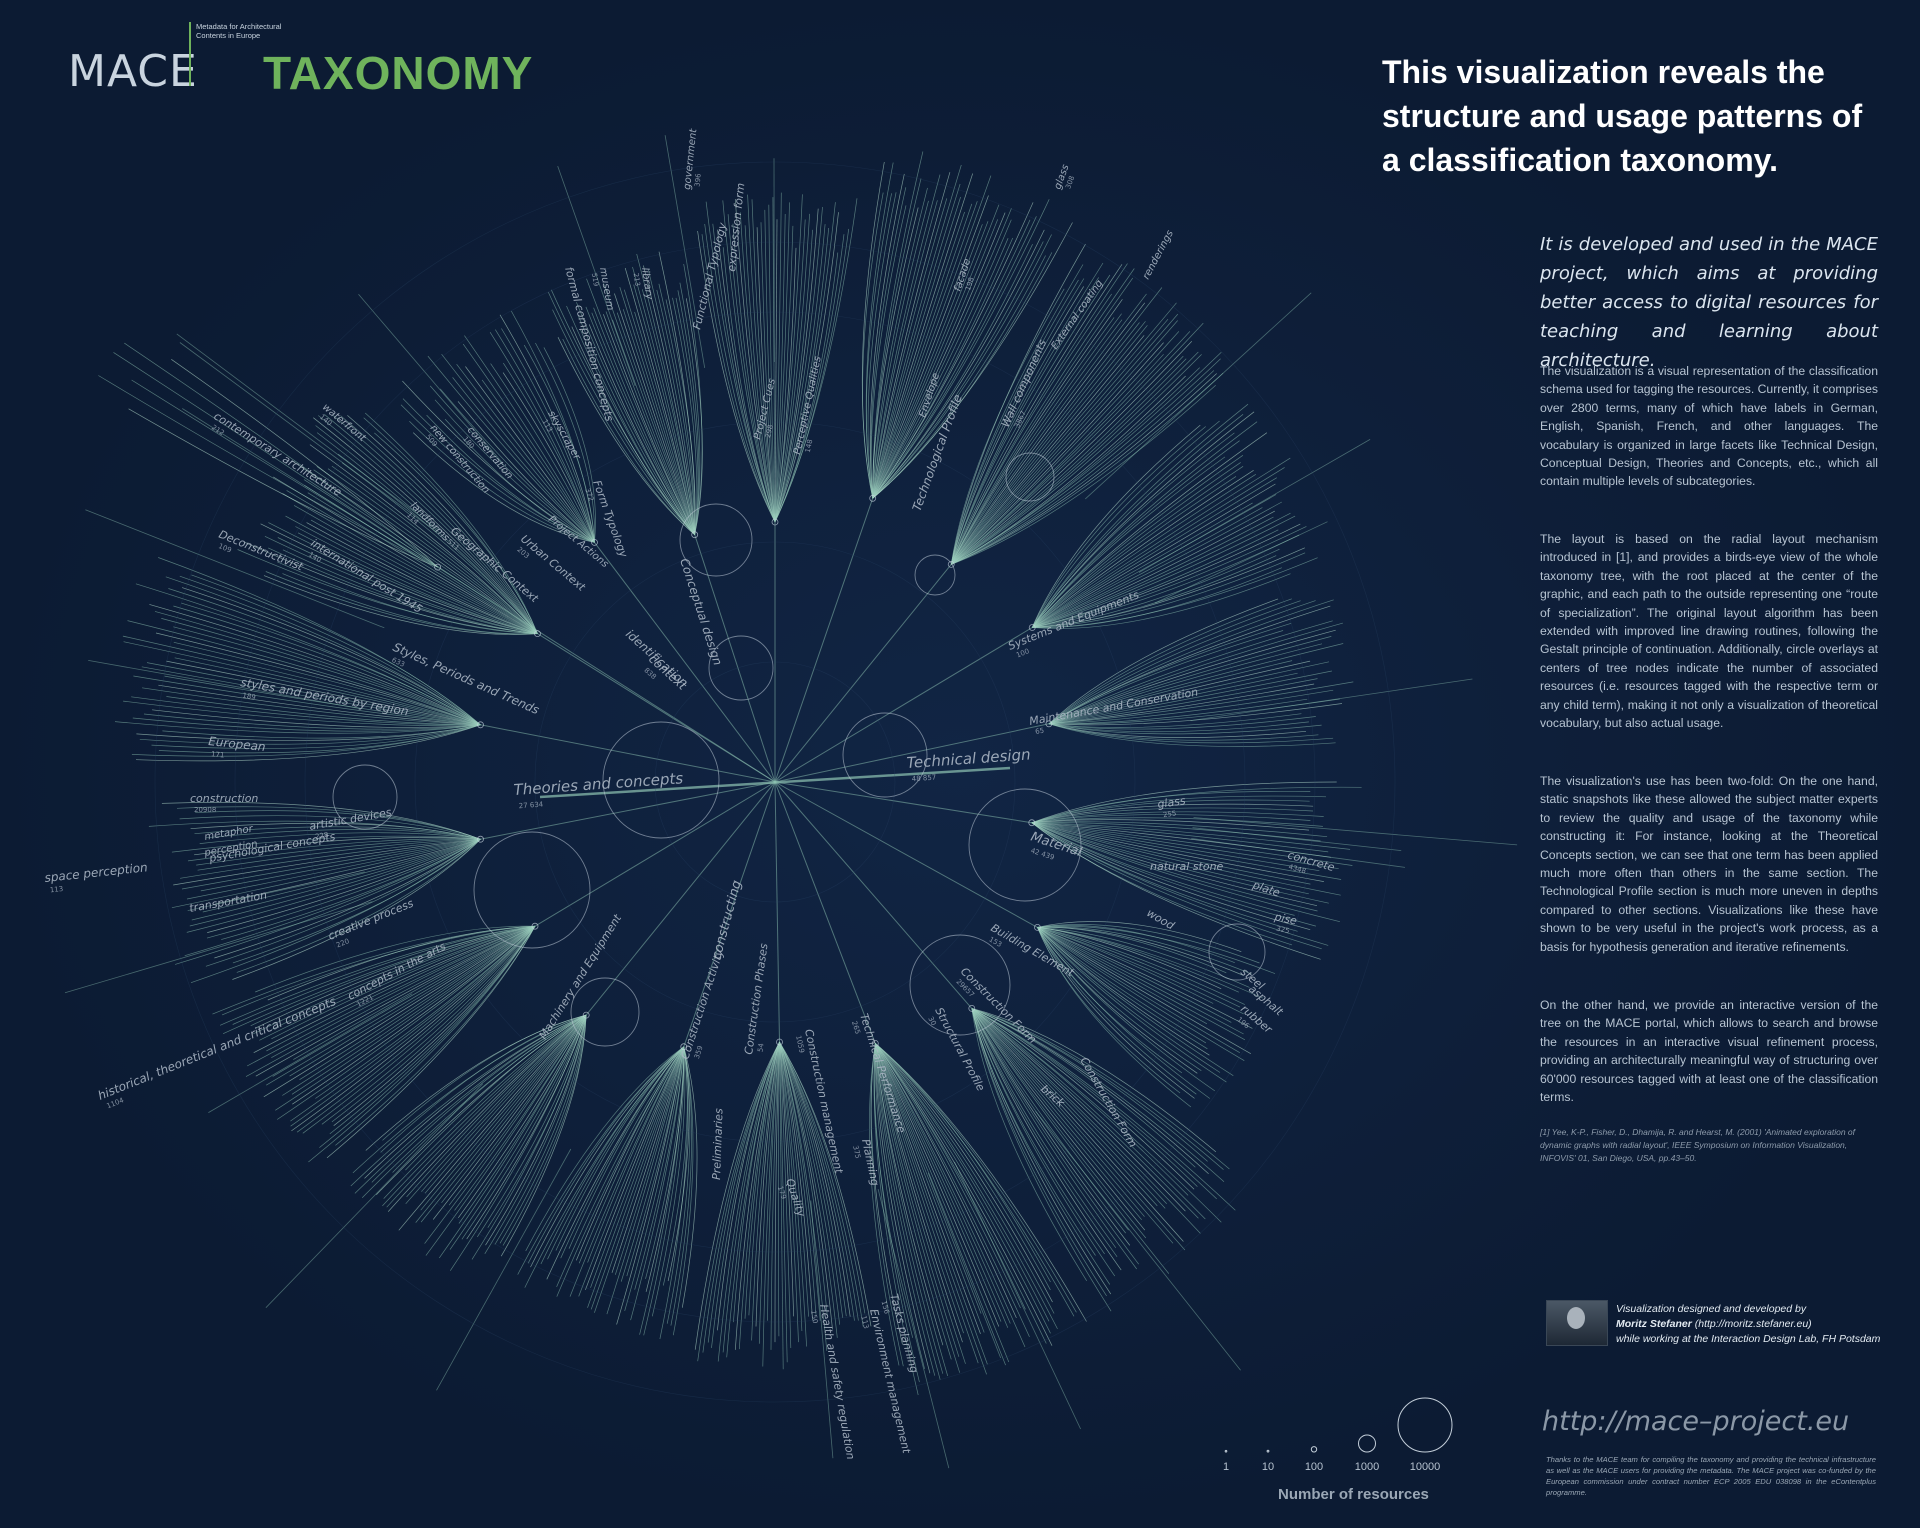 The width and height of the screenshot is (1920, 1528). I want to click on project-url-link: http://mace–project.eu, so click(1696, 1421).